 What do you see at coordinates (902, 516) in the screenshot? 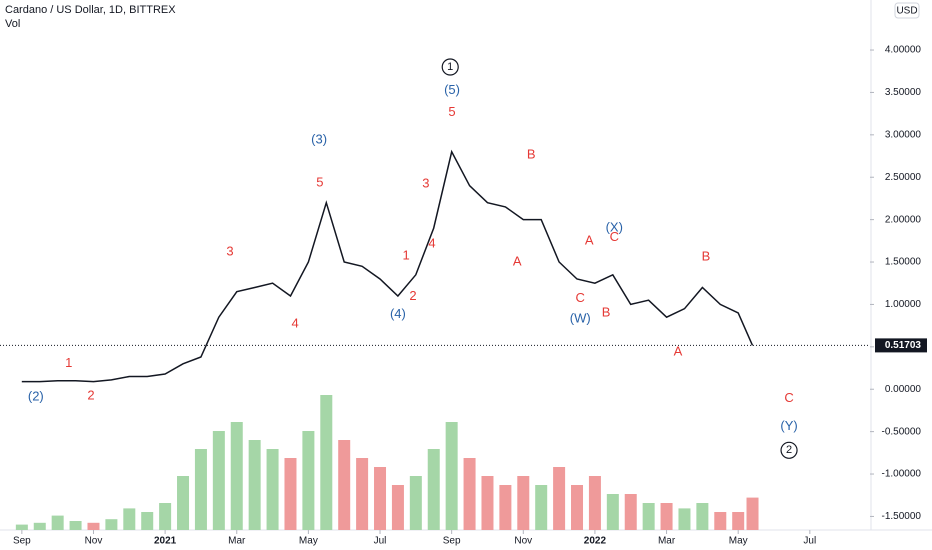
I see `y-tick-label: -1.50000` at bounding box center [902, 516].